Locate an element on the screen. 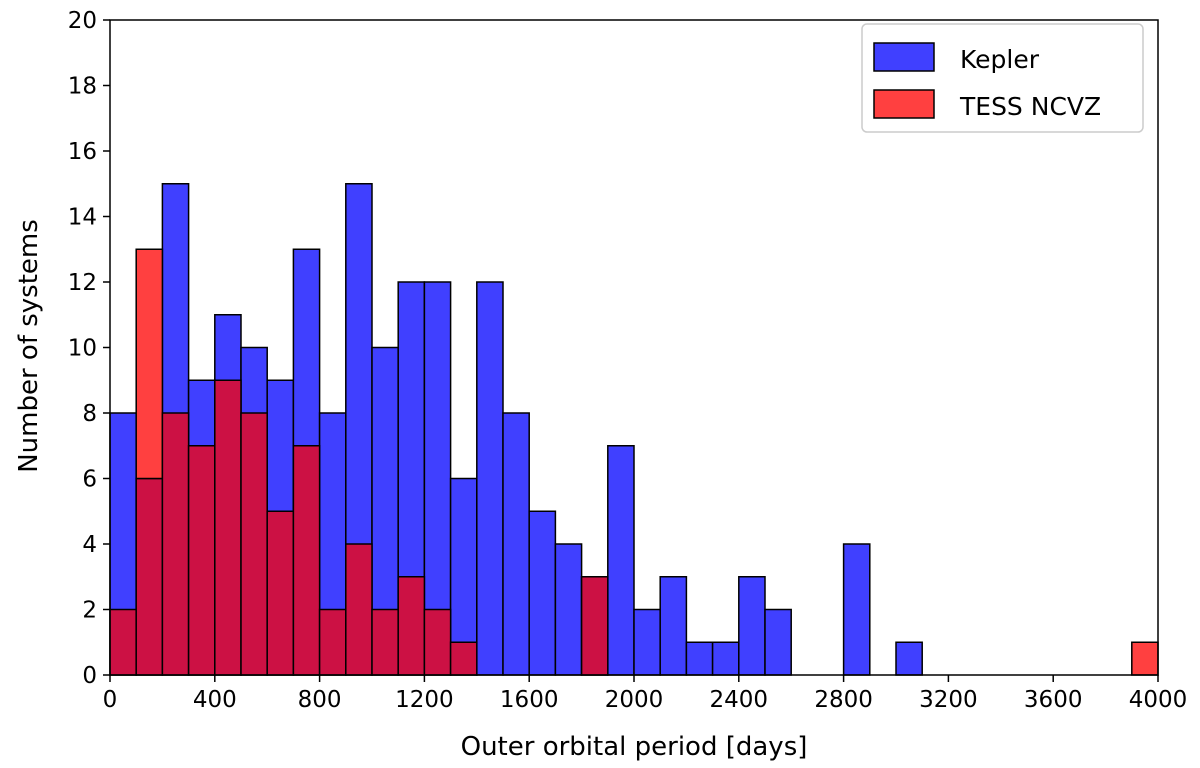 The width and height of the screenshot is (1200, 768). legend-swatch-tess-ncvz is located at coordinates (904, 104).